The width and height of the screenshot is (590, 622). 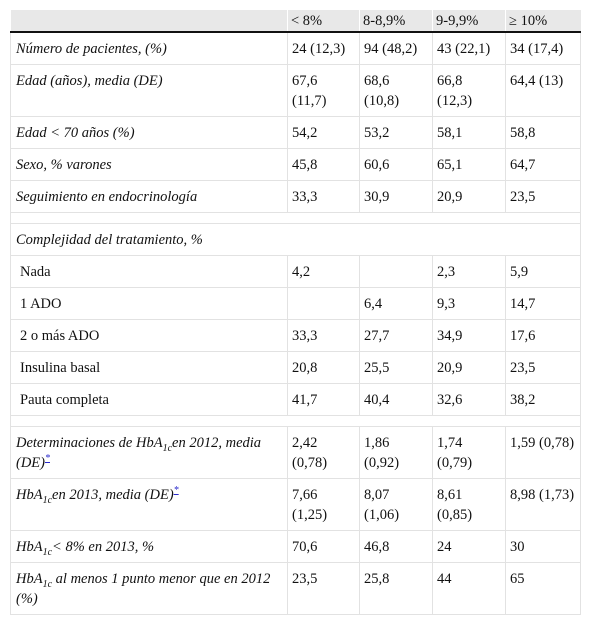 I want to click on cell-value: 94 (48,2), so click(x=396, y=48).